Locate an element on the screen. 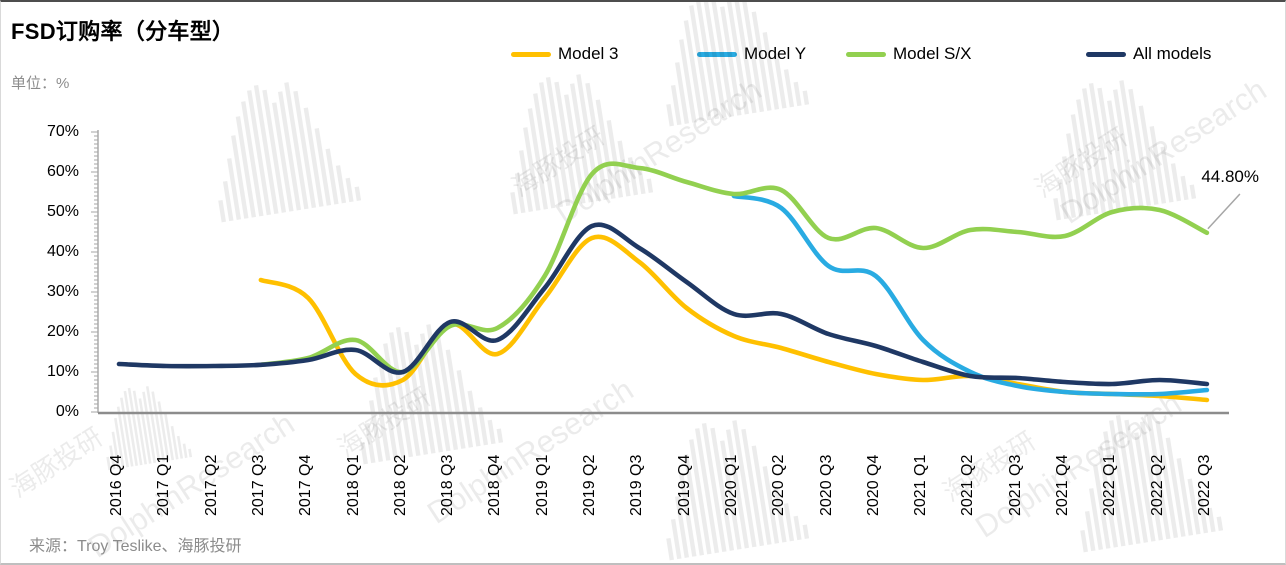 Image resolution: width=1286 pixels, height=565 pixels. y-axis-label: 60% is located at coordinates (62, 171).